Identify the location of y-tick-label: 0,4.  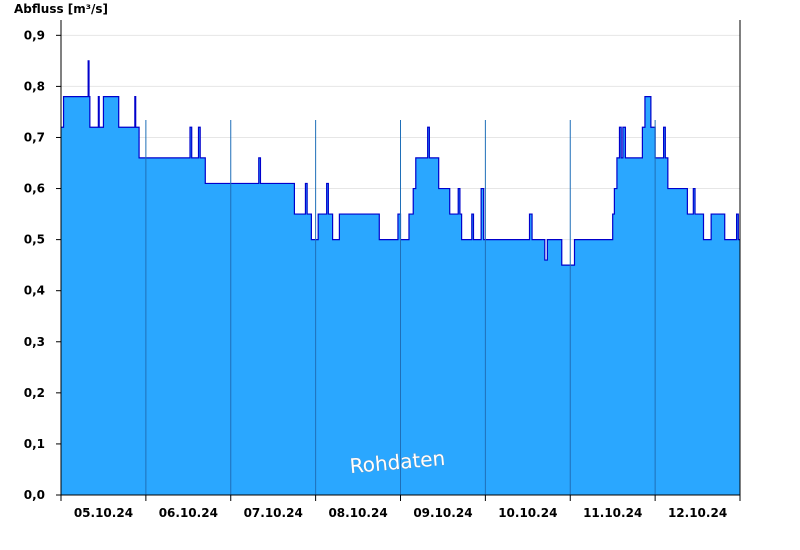
(34, 291).